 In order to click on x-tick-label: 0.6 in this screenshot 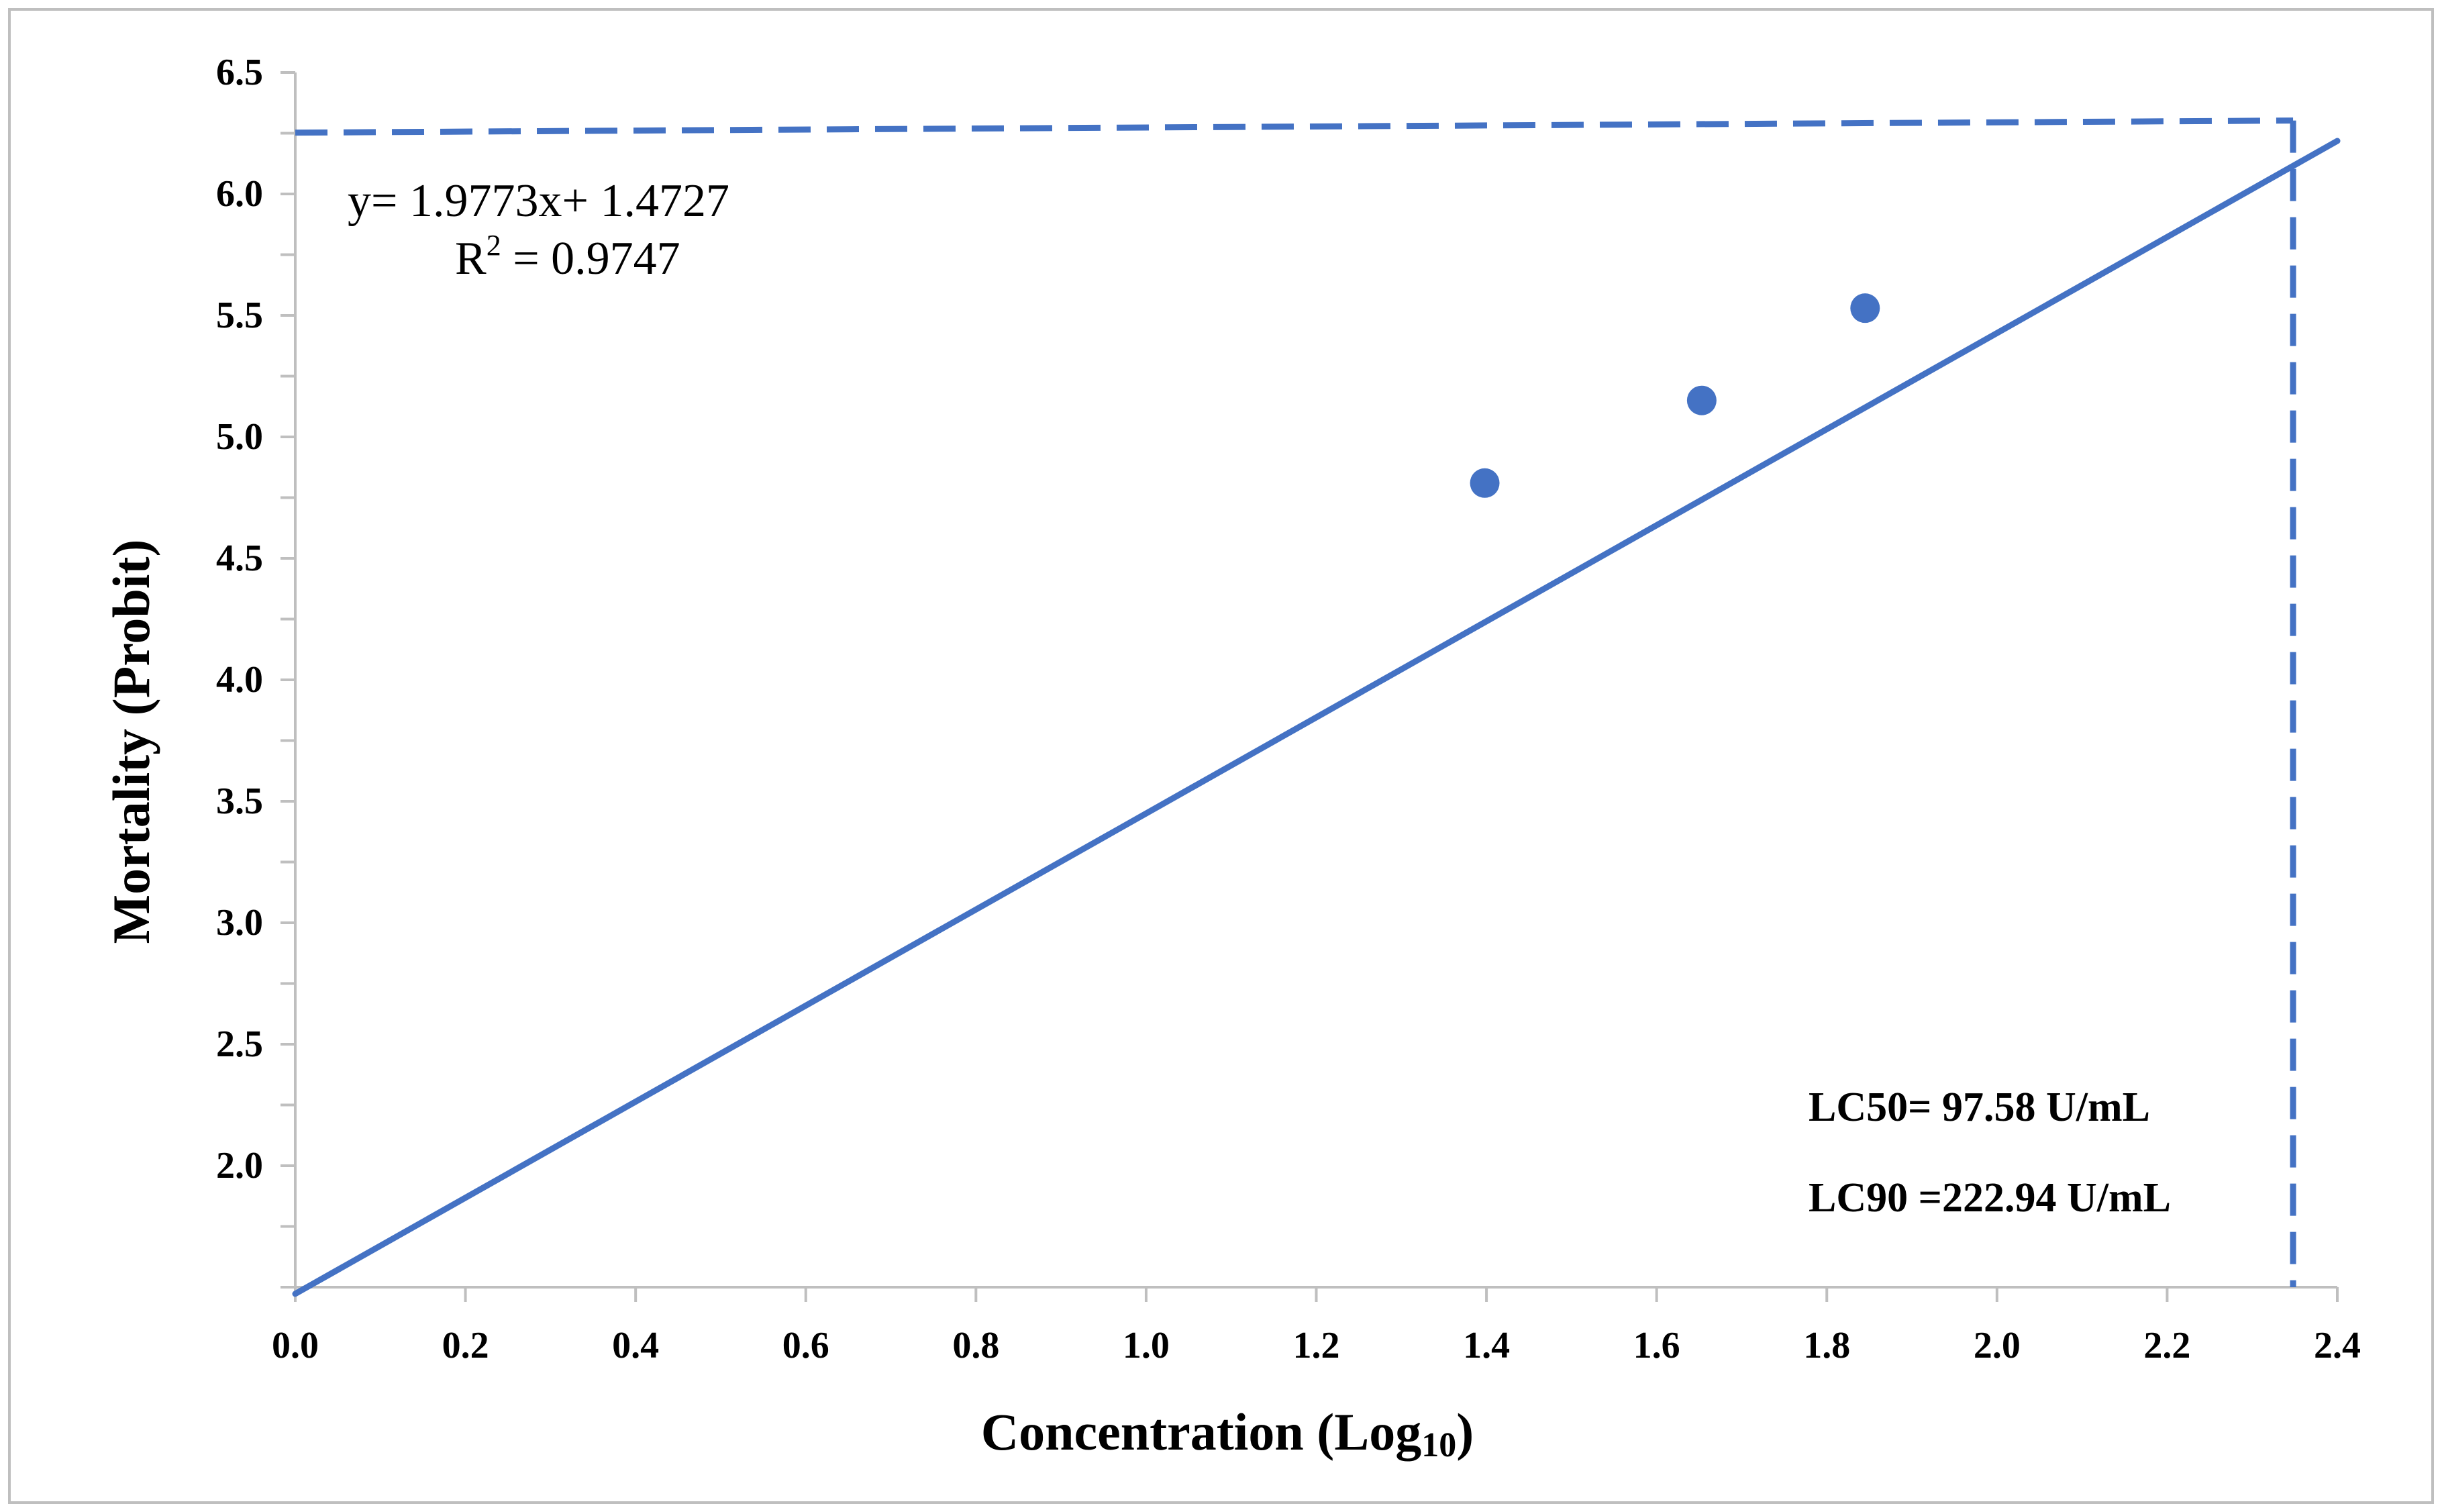, I will do `click(805, 1345)`.